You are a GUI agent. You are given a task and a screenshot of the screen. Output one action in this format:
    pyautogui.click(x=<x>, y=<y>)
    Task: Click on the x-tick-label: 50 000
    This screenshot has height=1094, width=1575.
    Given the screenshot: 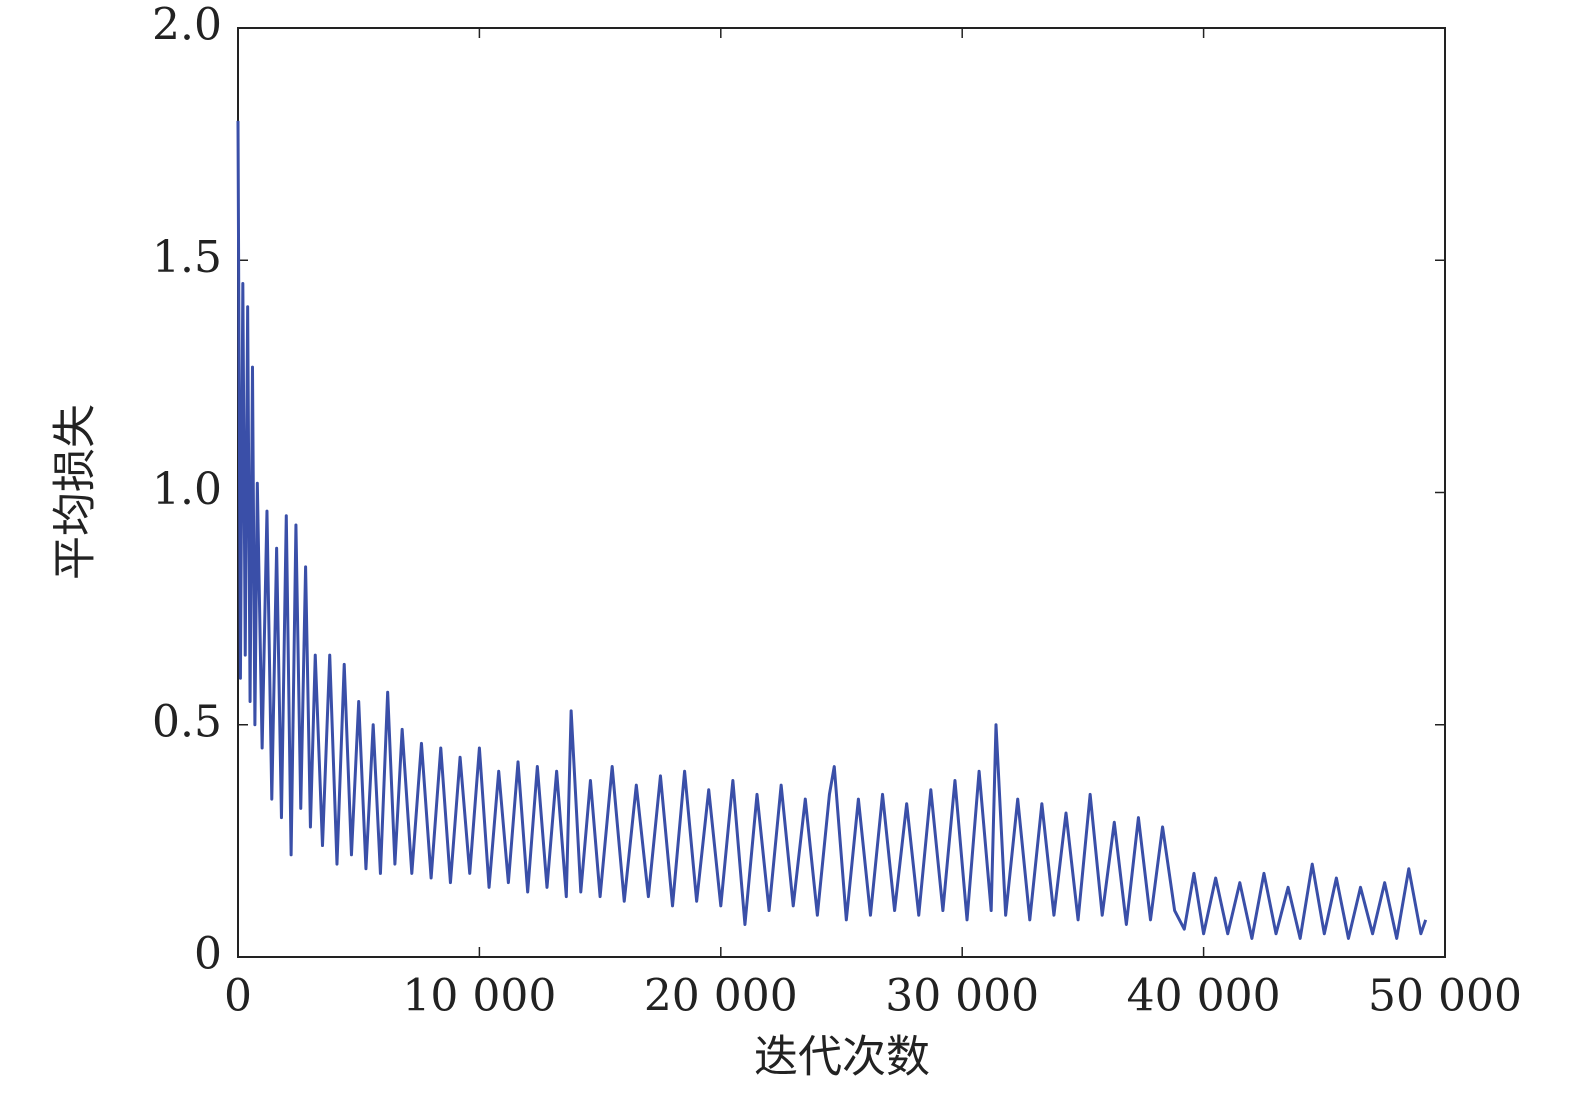 What is the action you would take?
    pyautogui.click(x=1445, y=996)
    